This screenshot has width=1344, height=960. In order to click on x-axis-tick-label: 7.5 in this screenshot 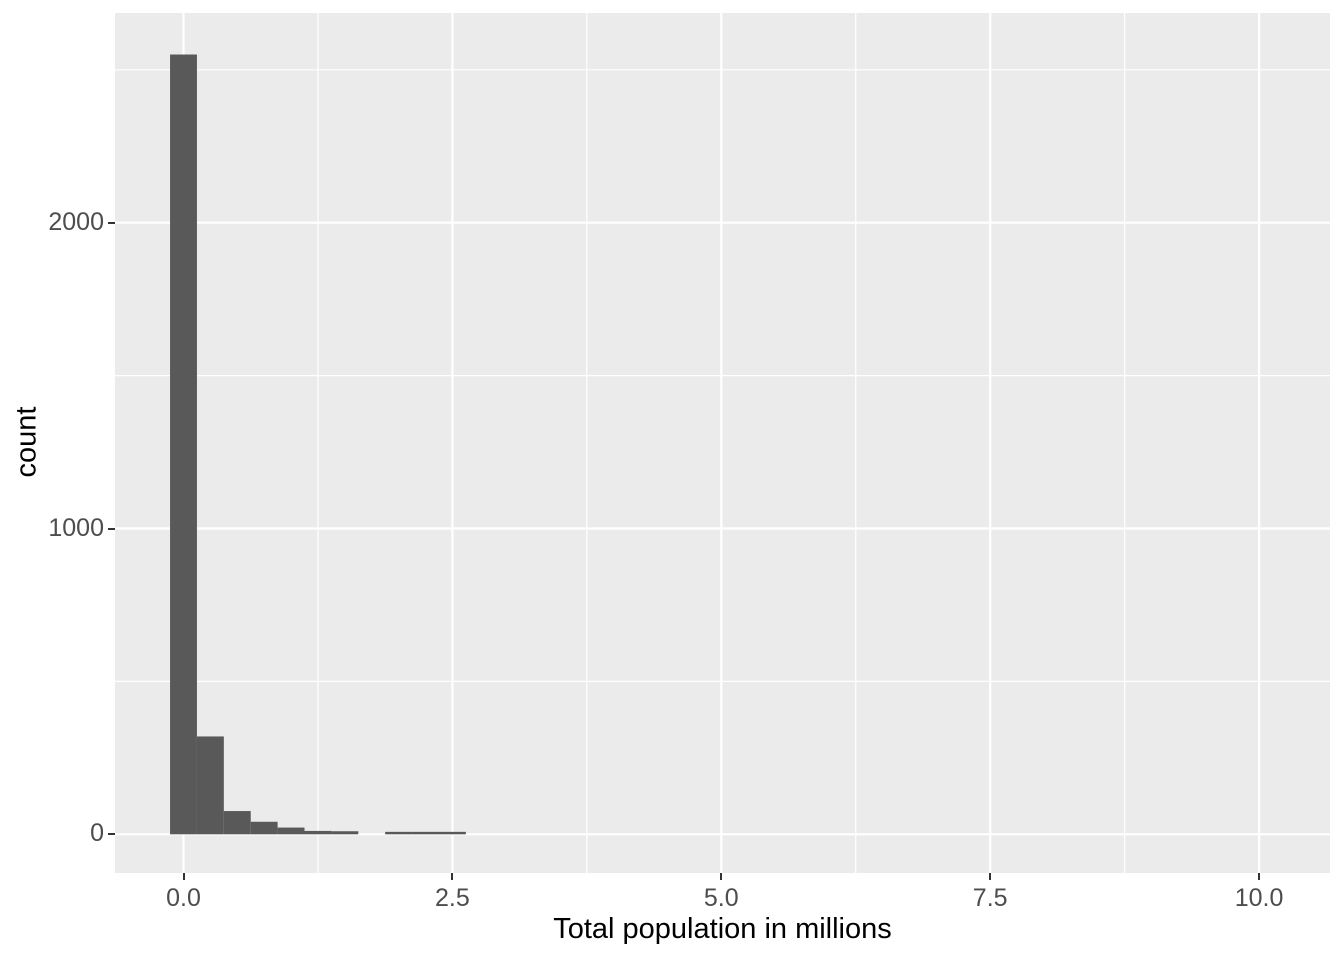, I will do `click(990, 898)`.